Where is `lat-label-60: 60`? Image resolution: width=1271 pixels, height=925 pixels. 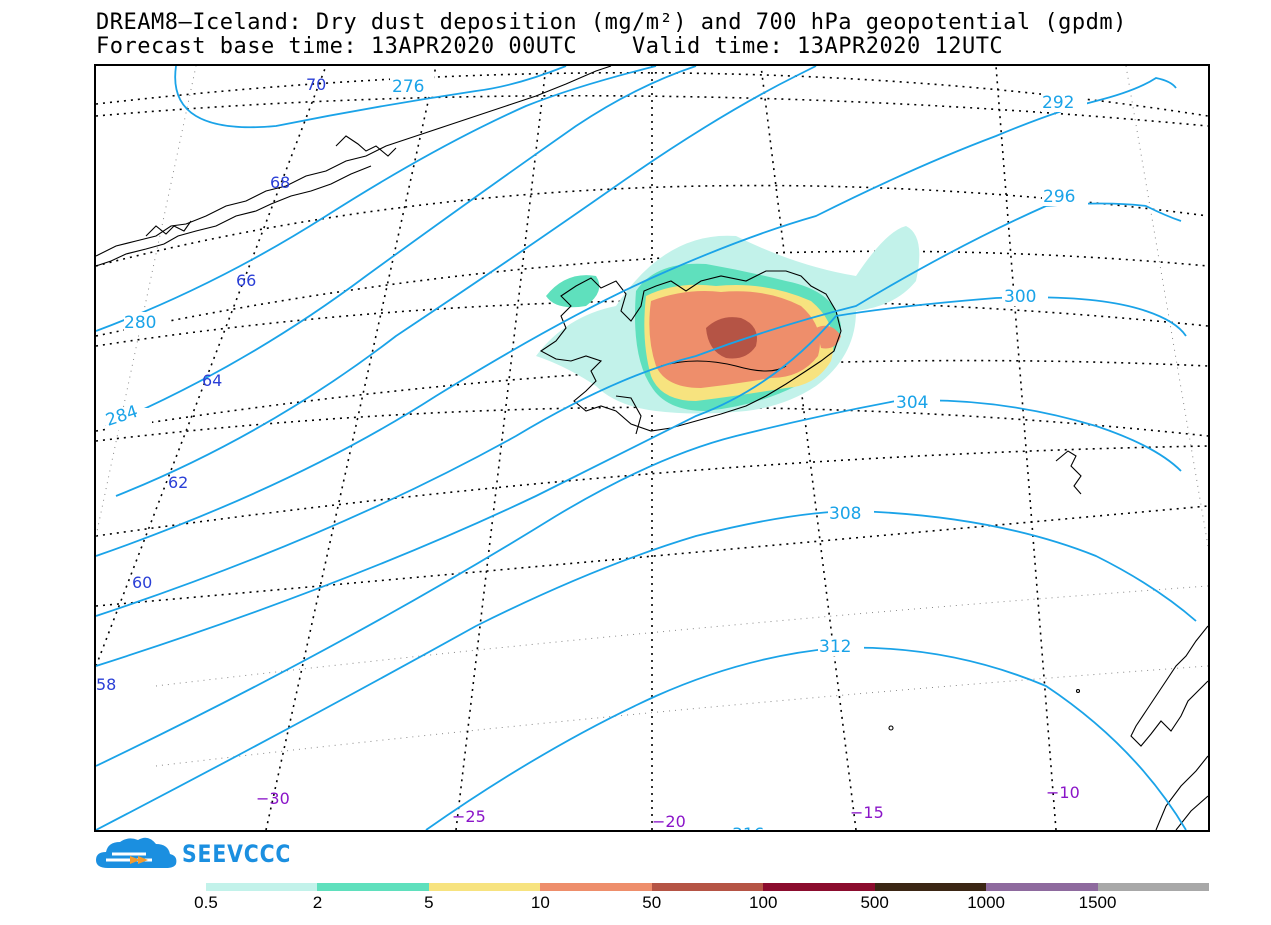
lat-label-60: 60 is located at coordinates (142, 582).